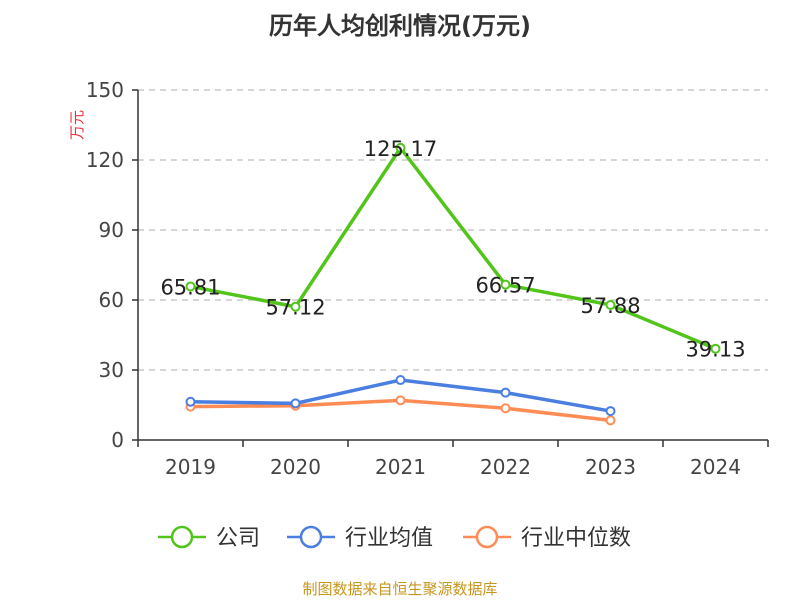 This screenshot has height=600, width=800. What do you see at coordinates (190, 467) in the screenshot?
I see `x-tick-label: 2019` at bounding box center [190, 467].